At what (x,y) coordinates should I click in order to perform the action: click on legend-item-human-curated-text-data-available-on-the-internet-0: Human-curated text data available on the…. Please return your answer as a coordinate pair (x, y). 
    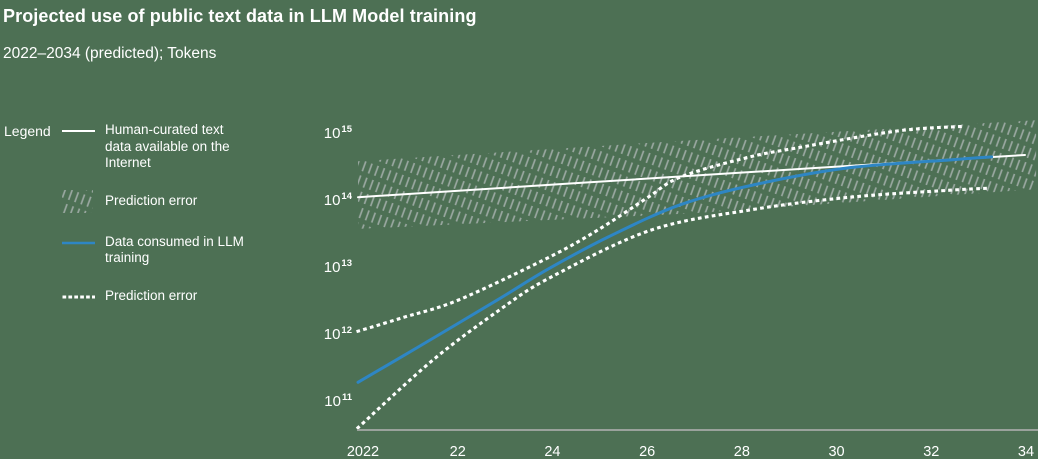
    Looking at the image, I should click on (156, 147).